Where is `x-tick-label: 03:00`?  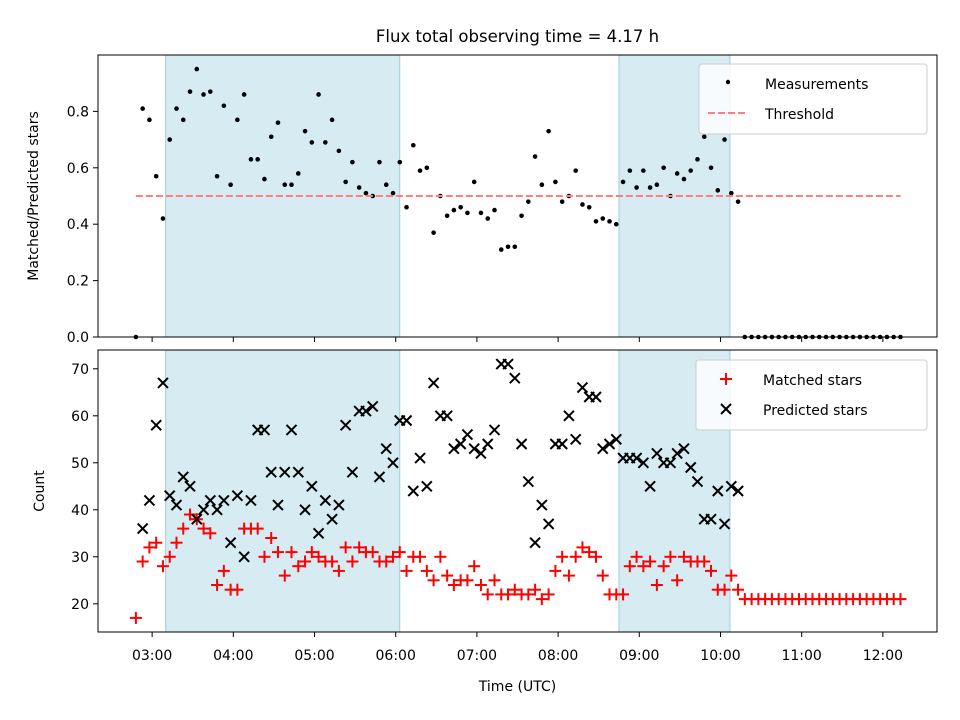
x-tick-label: 03:00 is located at coordinates (152, 656).